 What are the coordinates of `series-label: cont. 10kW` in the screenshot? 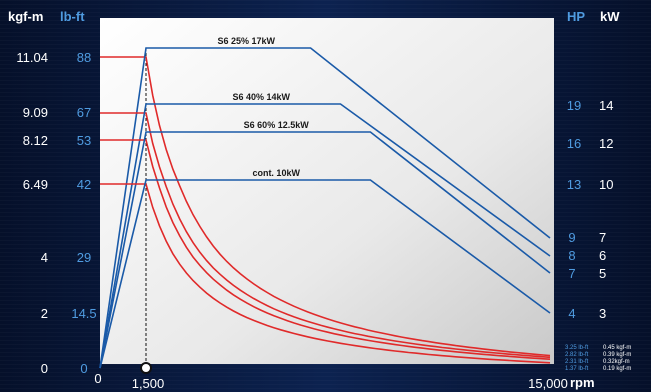 It's located at (276, 173).